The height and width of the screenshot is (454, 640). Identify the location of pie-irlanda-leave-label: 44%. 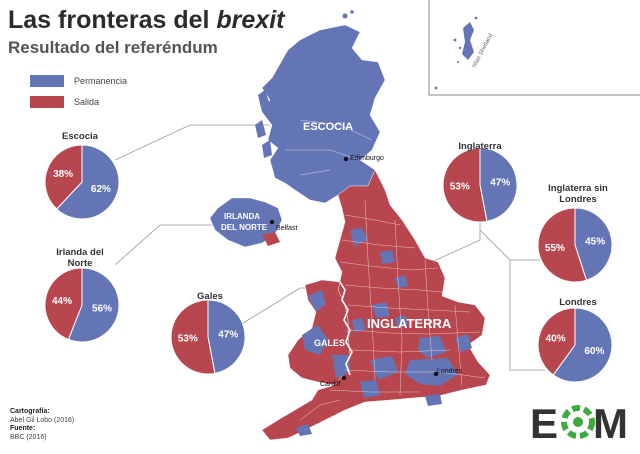
(62, 301).